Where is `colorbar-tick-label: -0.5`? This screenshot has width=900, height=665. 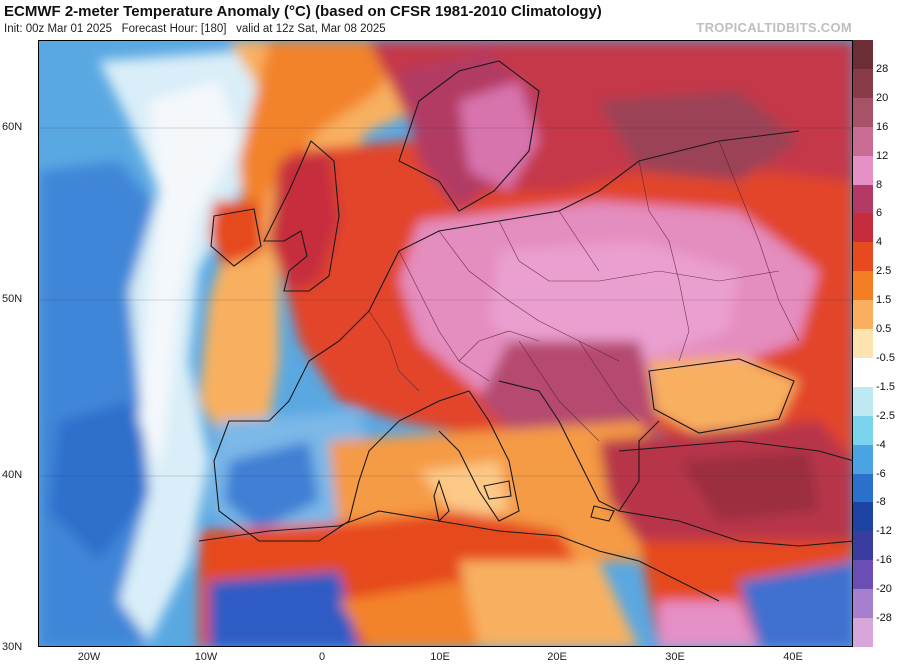 colorbar-tick-label: -0.5 is located at coordinates (885, 357).